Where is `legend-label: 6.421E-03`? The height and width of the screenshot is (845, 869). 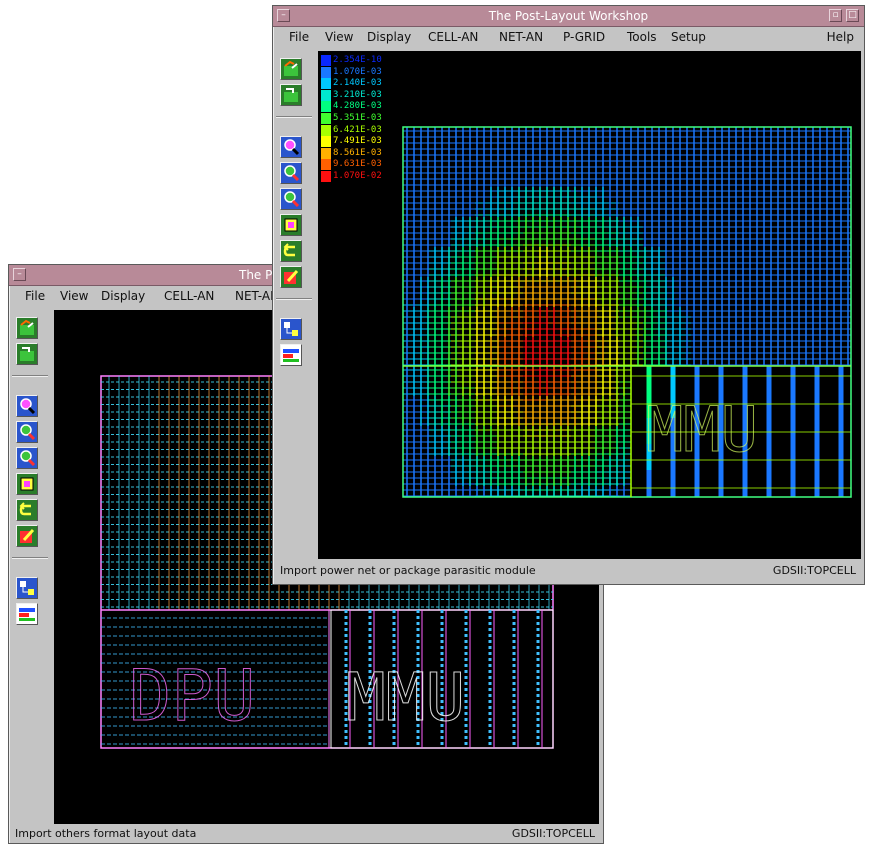 legend-label: 6.421E-03 is located at coordinates (357, 129).